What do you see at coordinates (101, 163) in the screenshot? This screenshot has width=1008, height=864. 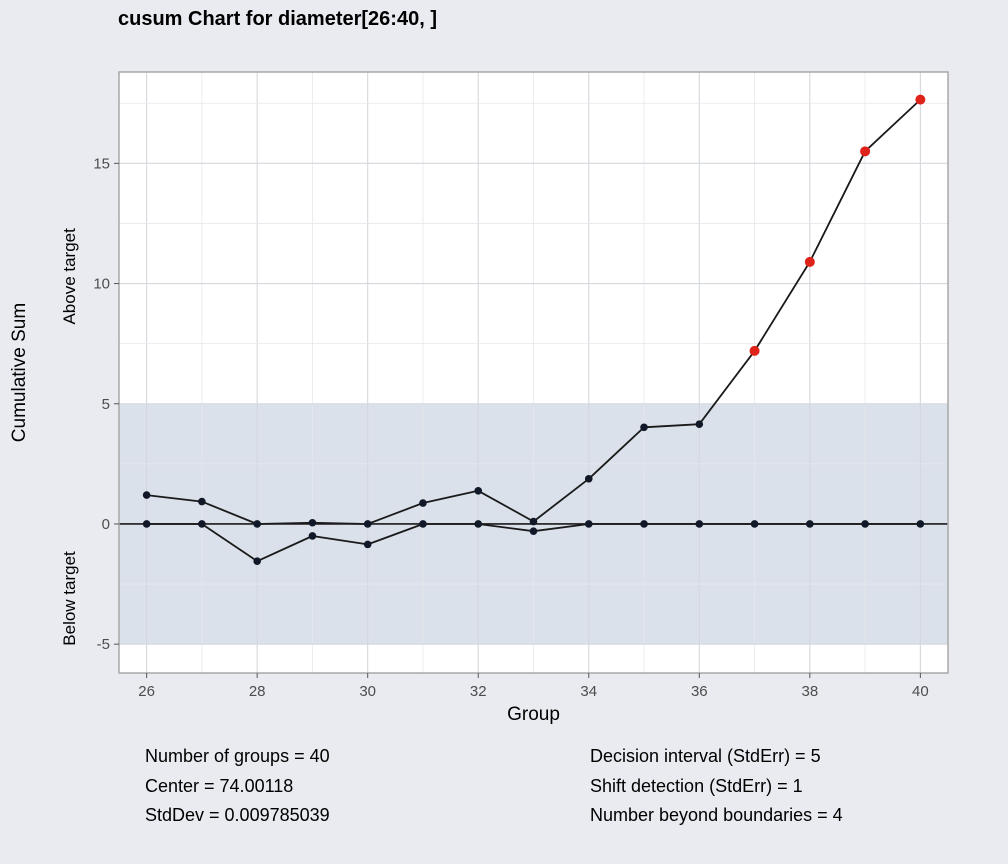 I see `y-tick-label: 15` at bounding box center [101, 163].